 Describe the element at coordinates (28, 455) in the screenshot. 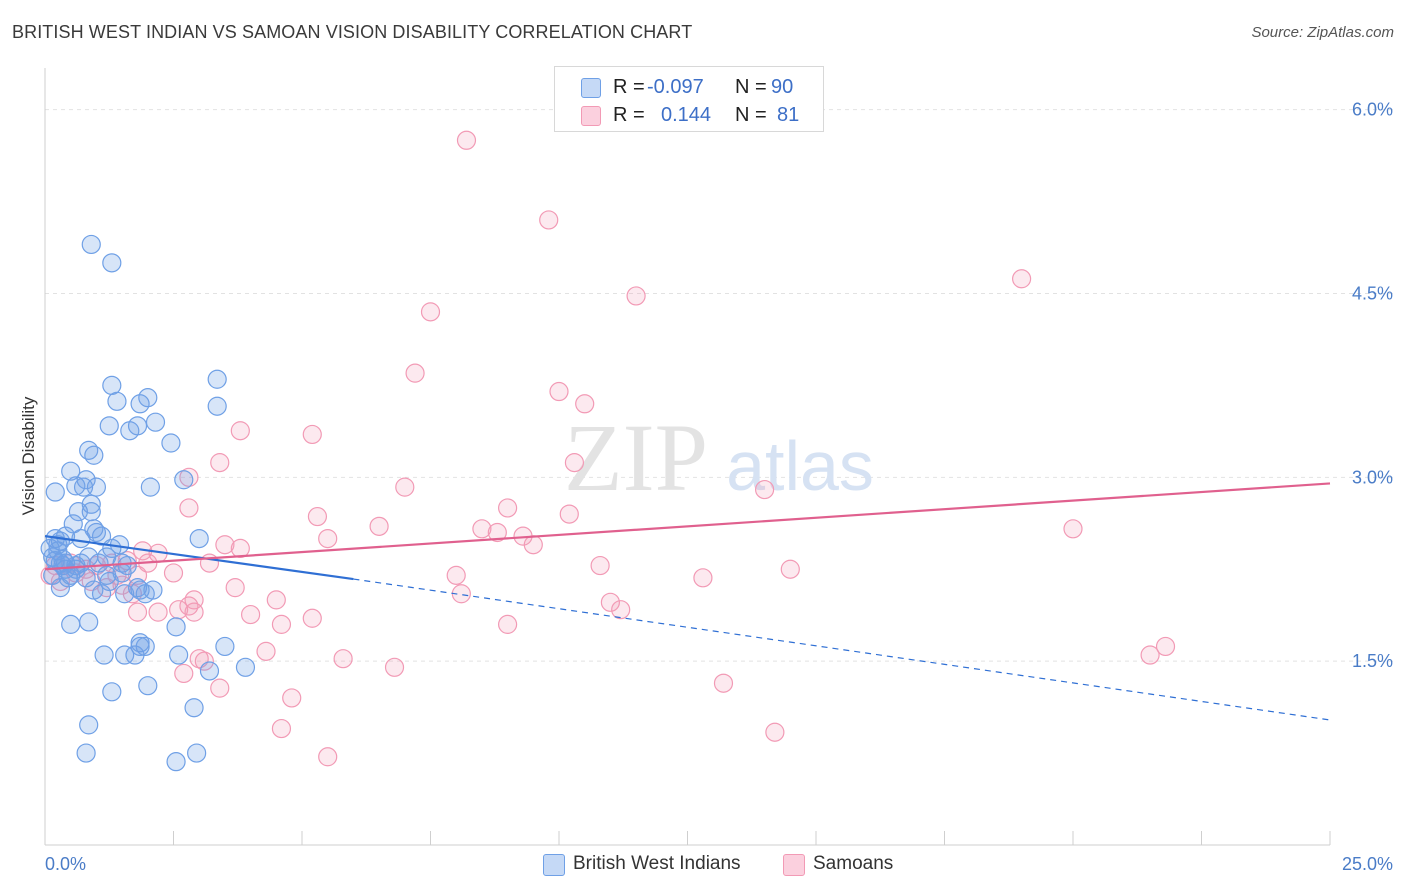

I see `y-axis-label: Vision Disability` at that location.